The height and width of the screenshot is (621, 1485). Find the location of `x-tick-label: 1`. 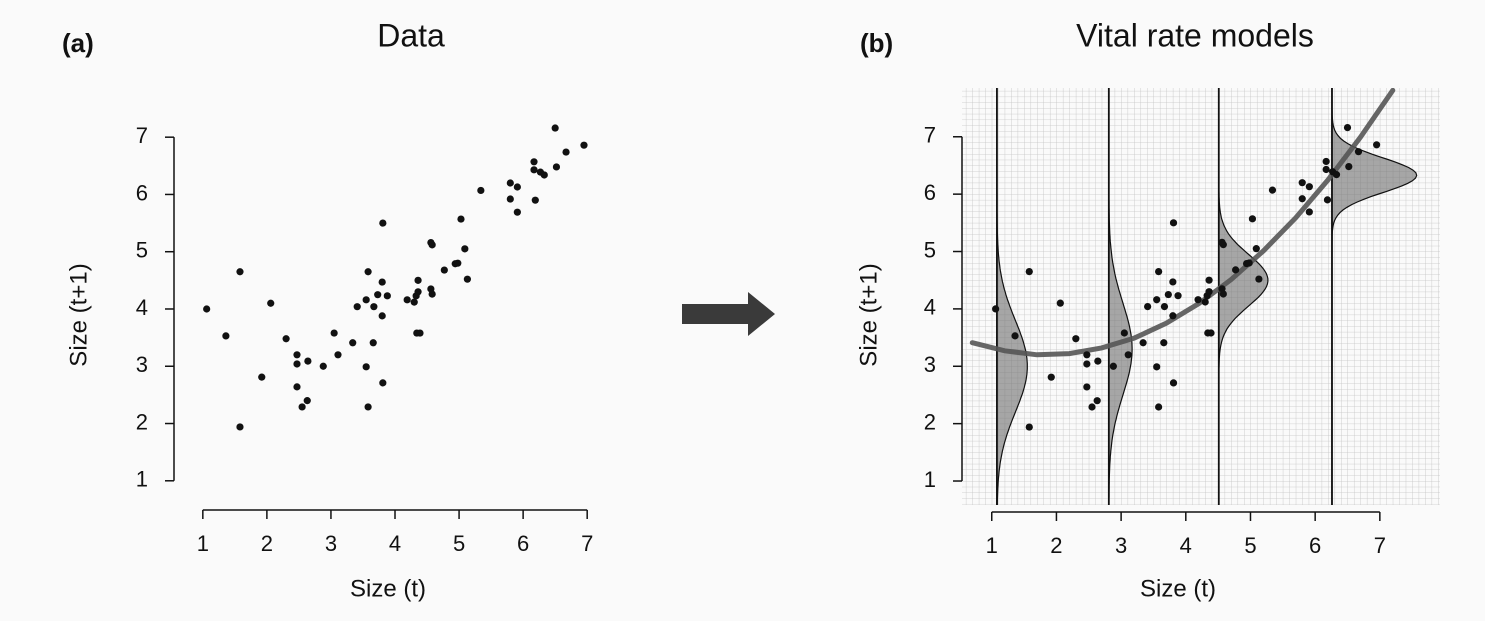

x-tick-label: 1 is located at coordinates (992, 545).